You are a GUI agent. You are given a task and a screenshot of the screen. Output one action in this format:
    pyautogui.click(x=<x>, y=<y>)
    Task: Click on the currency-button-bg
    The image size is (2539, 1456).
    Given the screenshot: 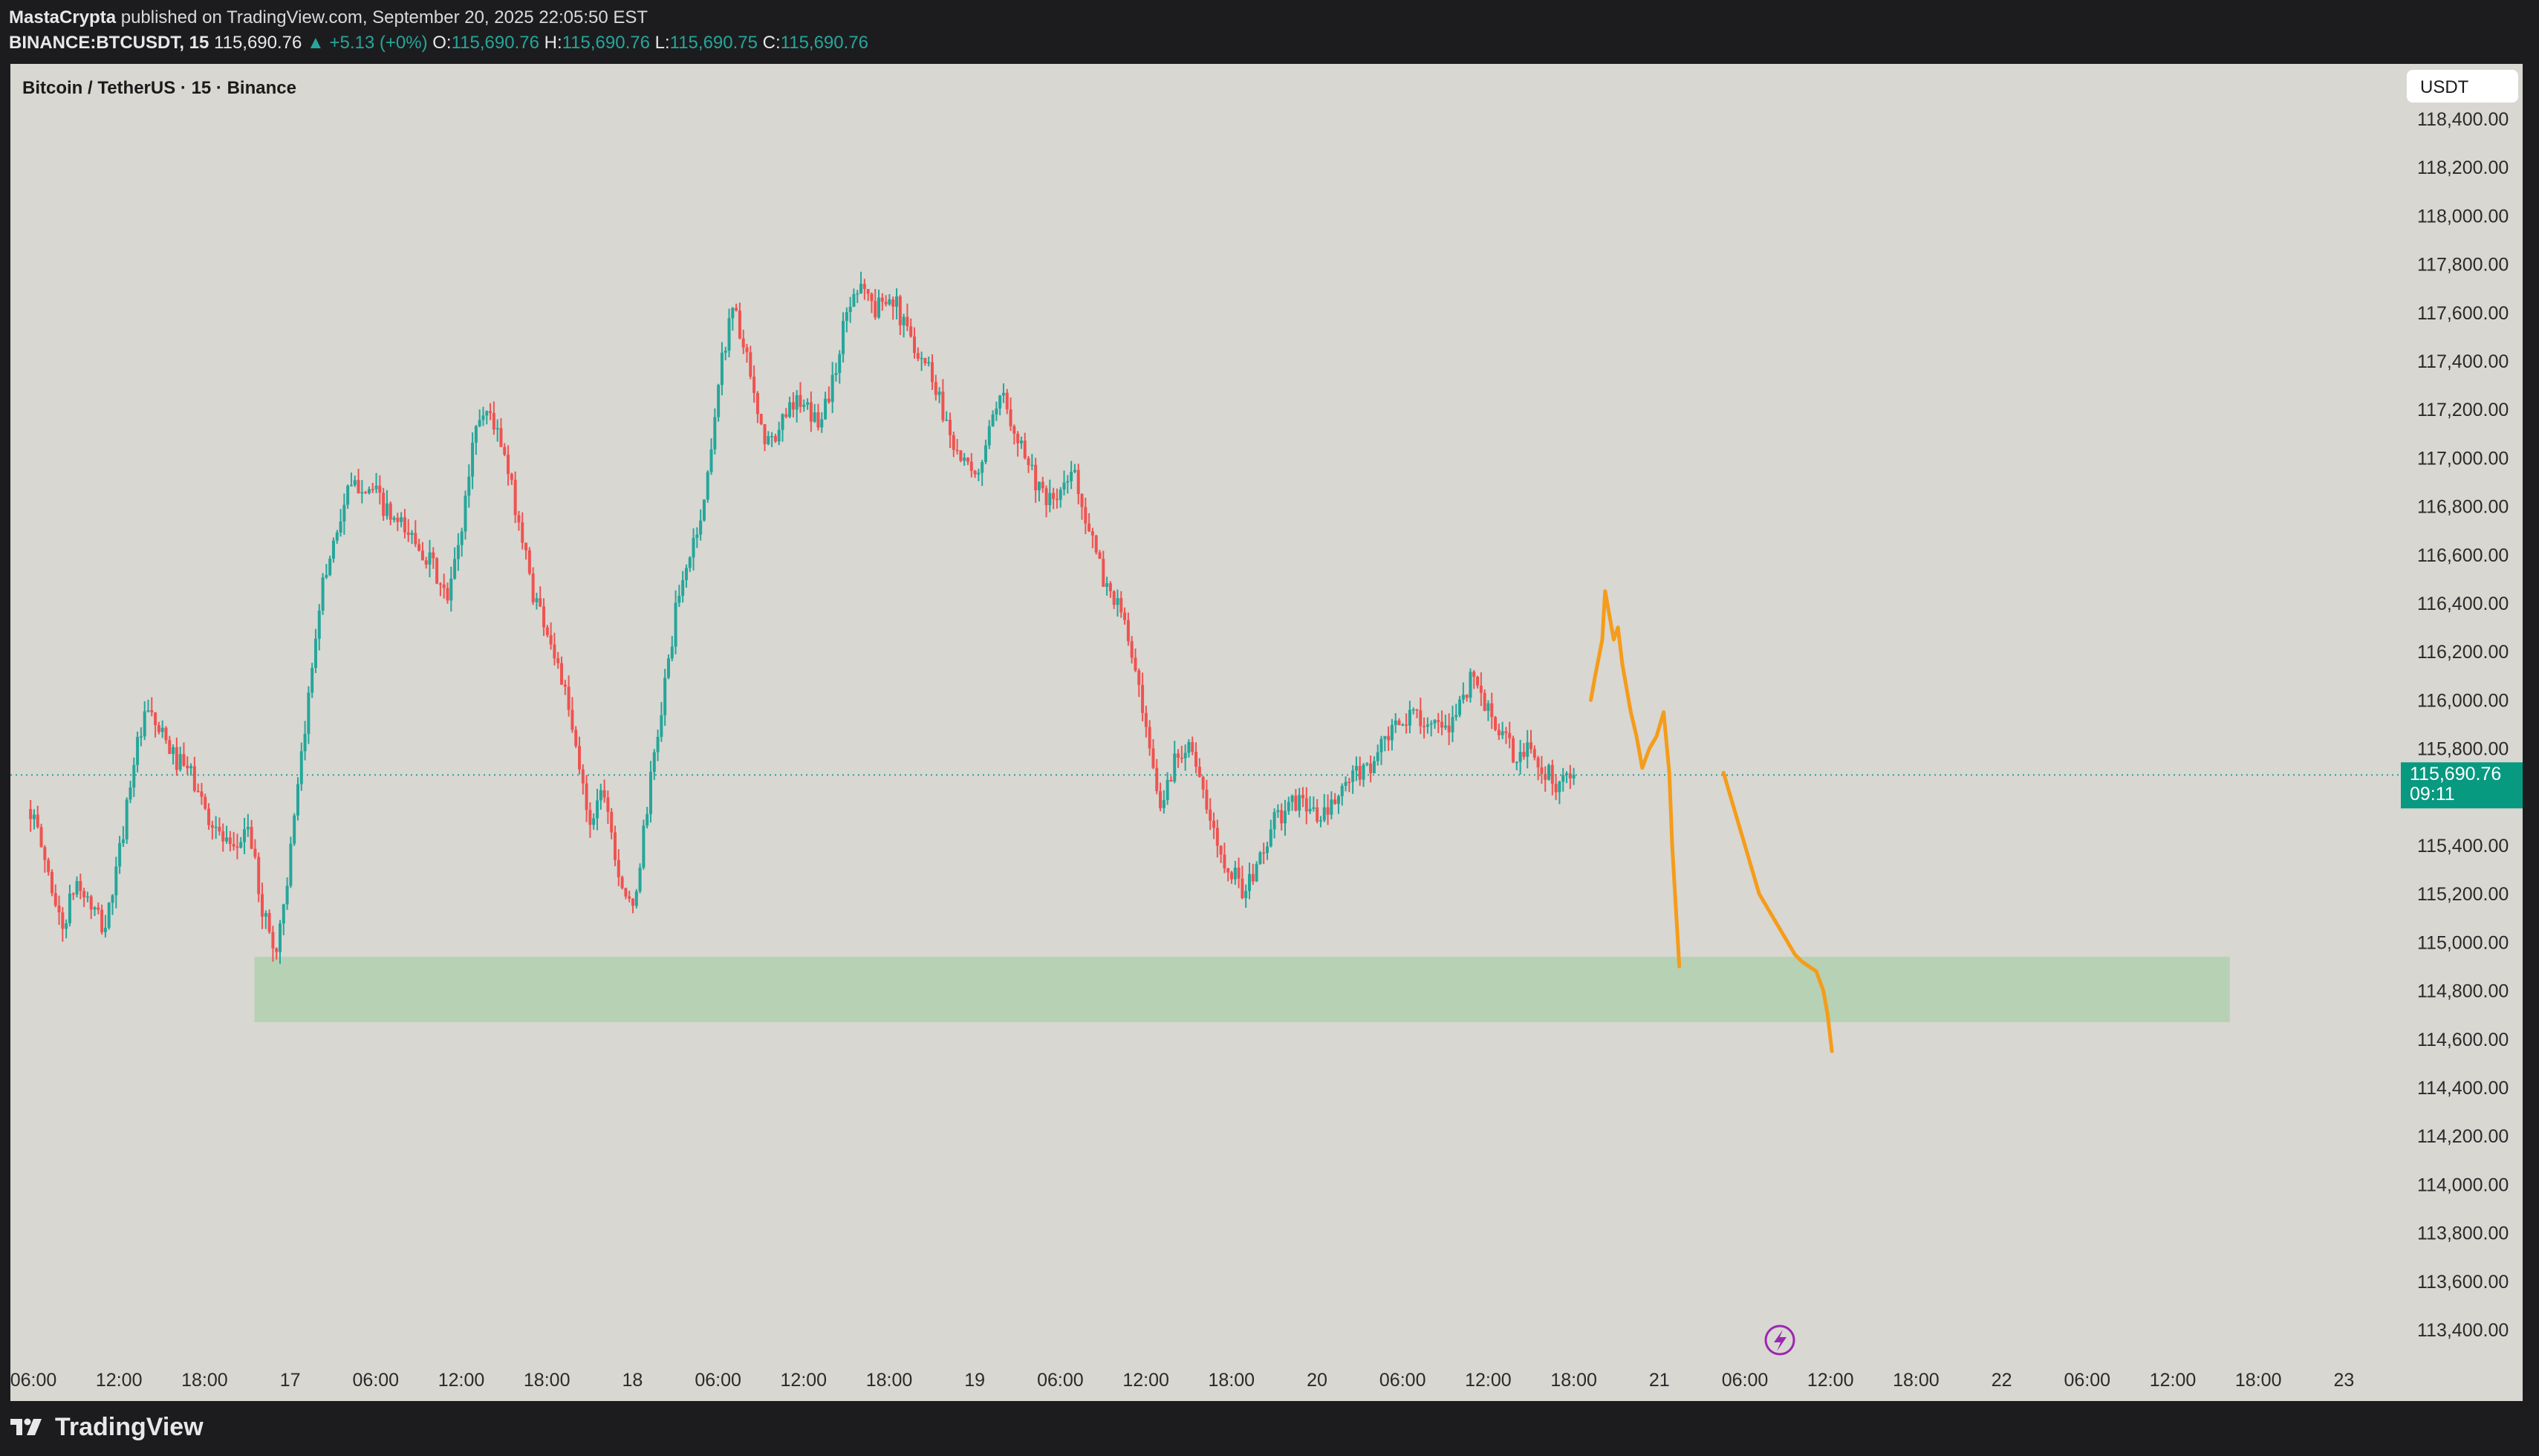 What is the action you would take?
    pyautogui.click(x=2462, y=87)
    